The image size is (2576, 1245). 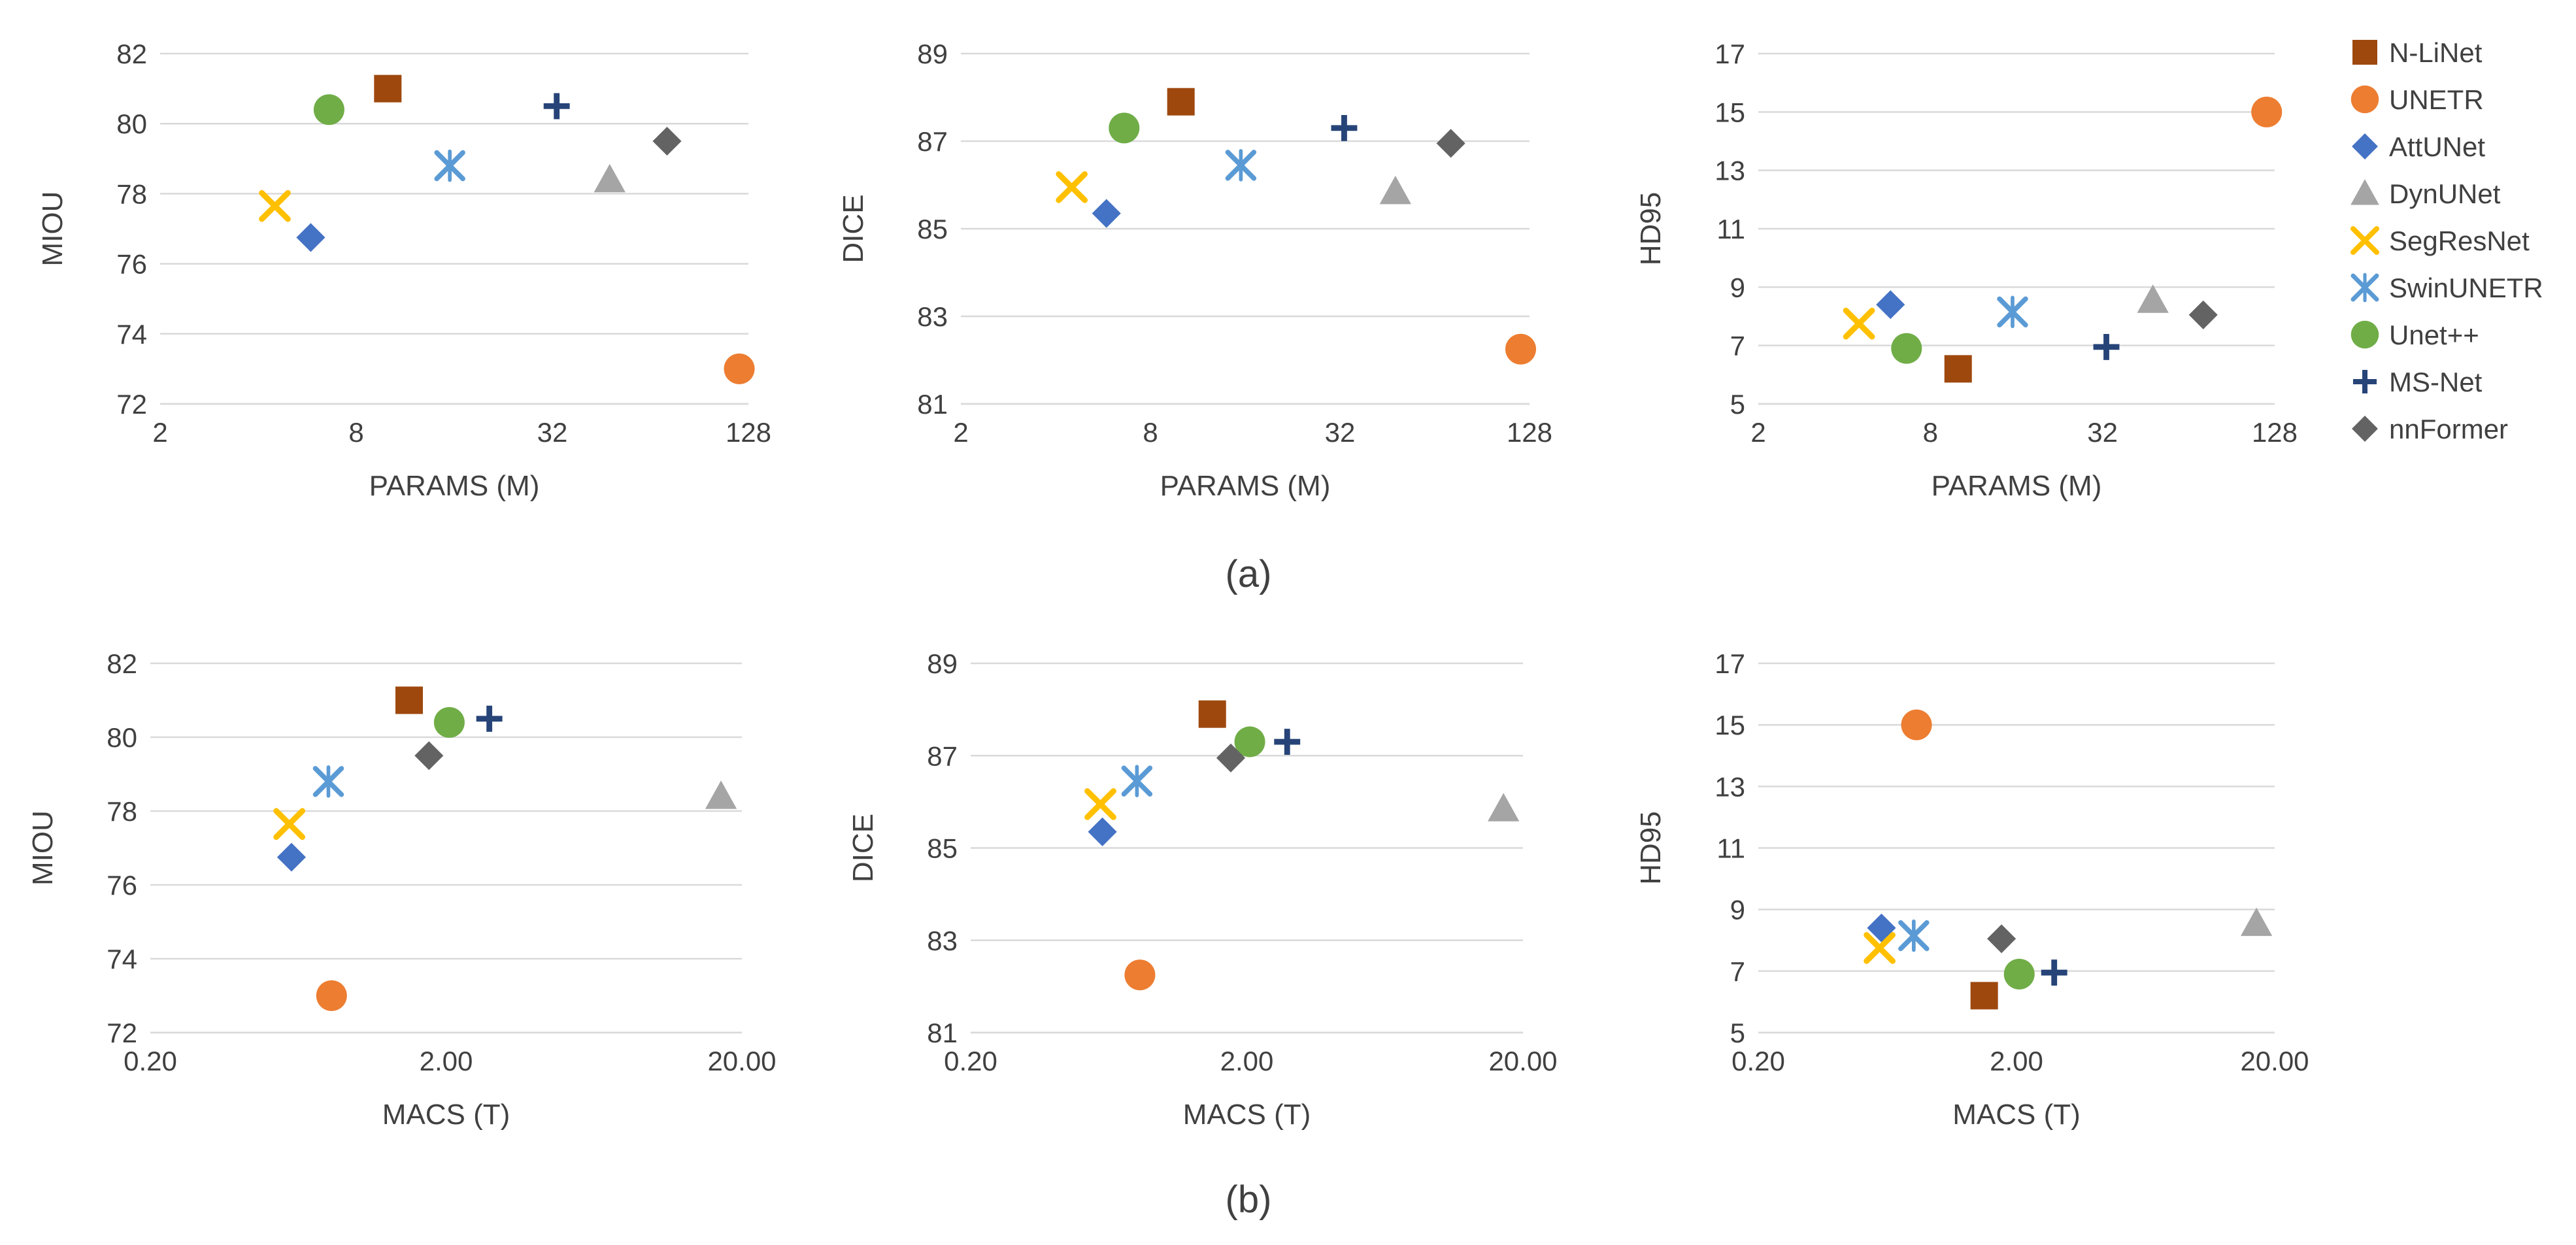 I want to click on legend-label: SwinUNETR, so click(x=2466, y=288).